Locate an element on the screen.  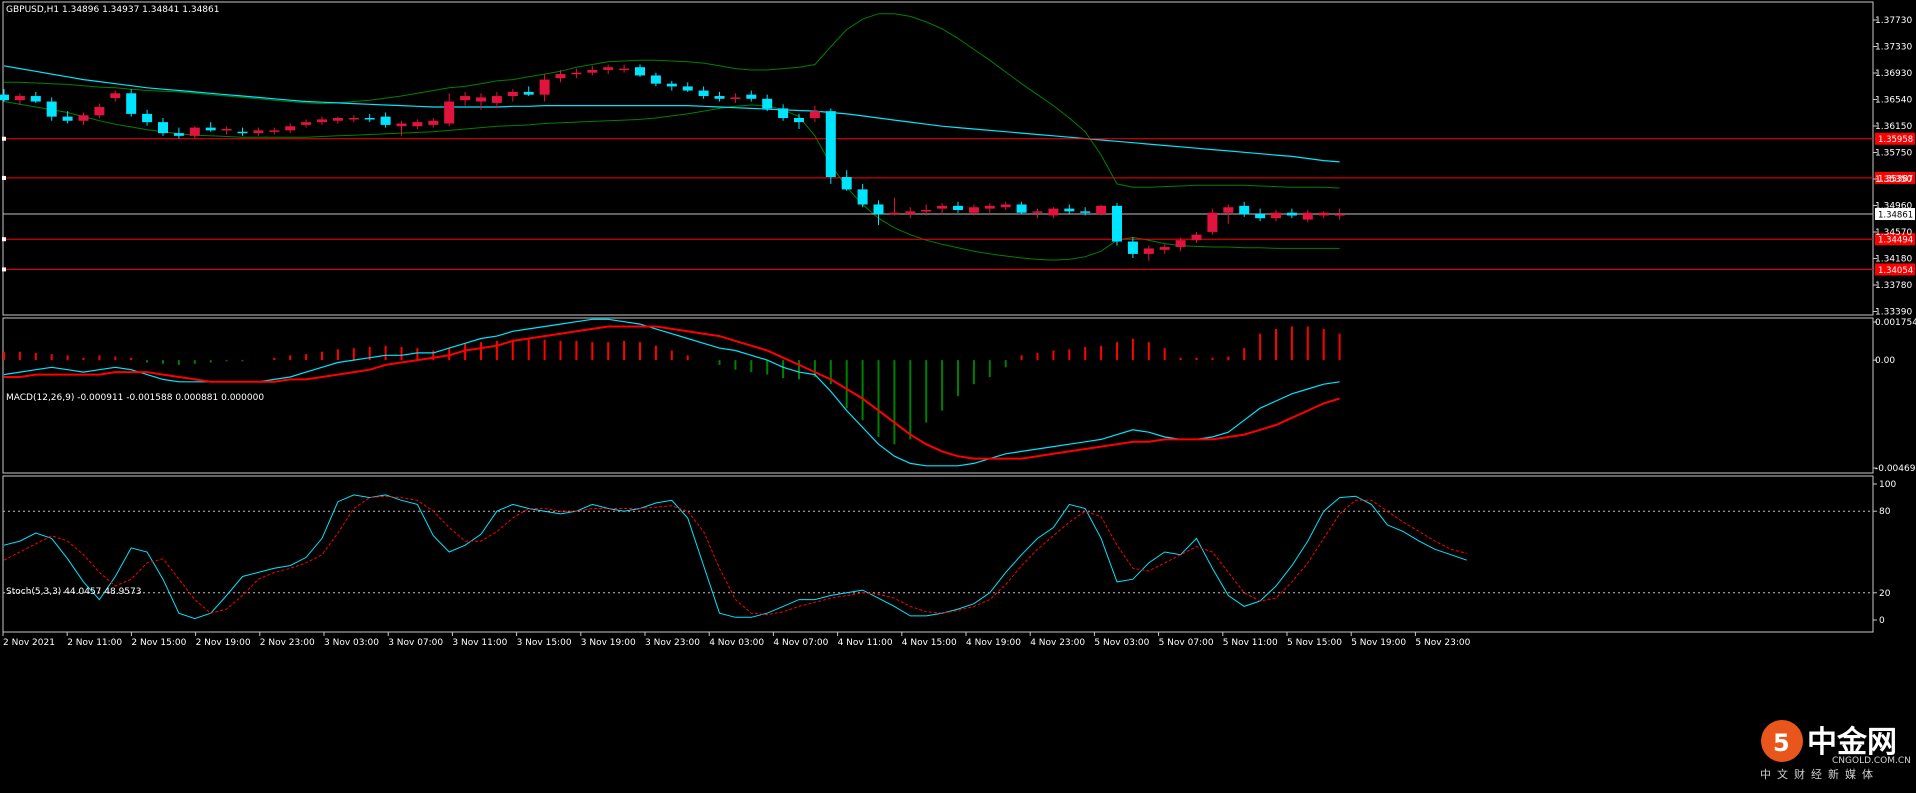
price-axis-label: 1.34180 is located at coordinates (1893, 260).